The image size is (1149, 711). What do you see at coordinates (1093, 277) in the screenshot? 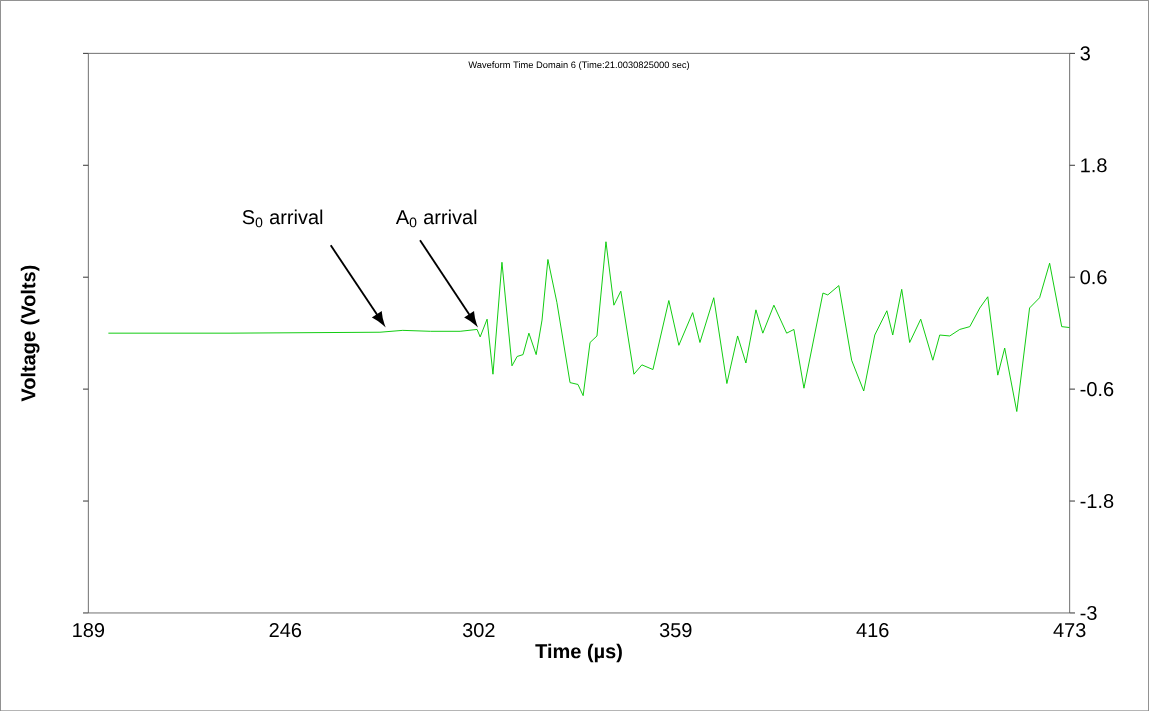
I see `y-tick-label: 0.6` at bounding box center [1093, 277].